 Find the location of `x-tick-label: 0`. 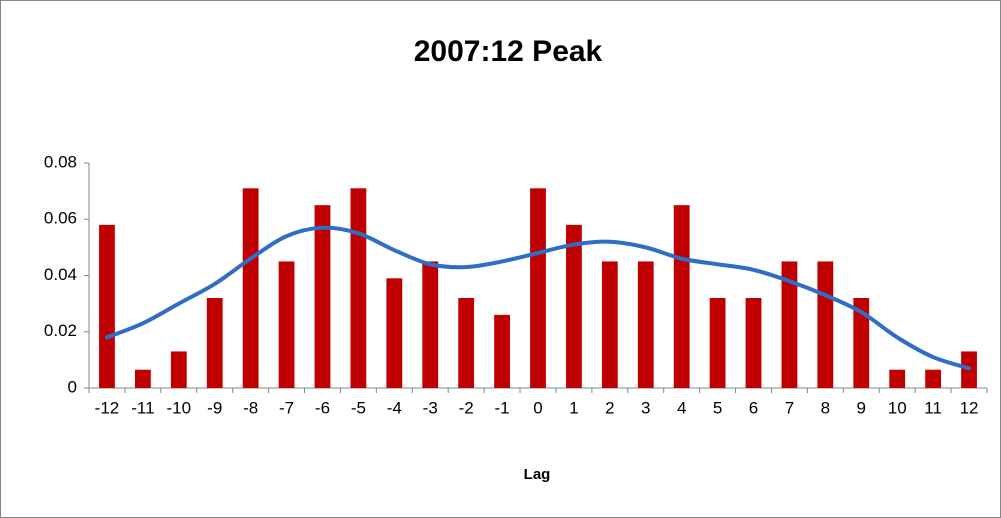

x-tick-label: 0 is located at coordinates (537, 407).